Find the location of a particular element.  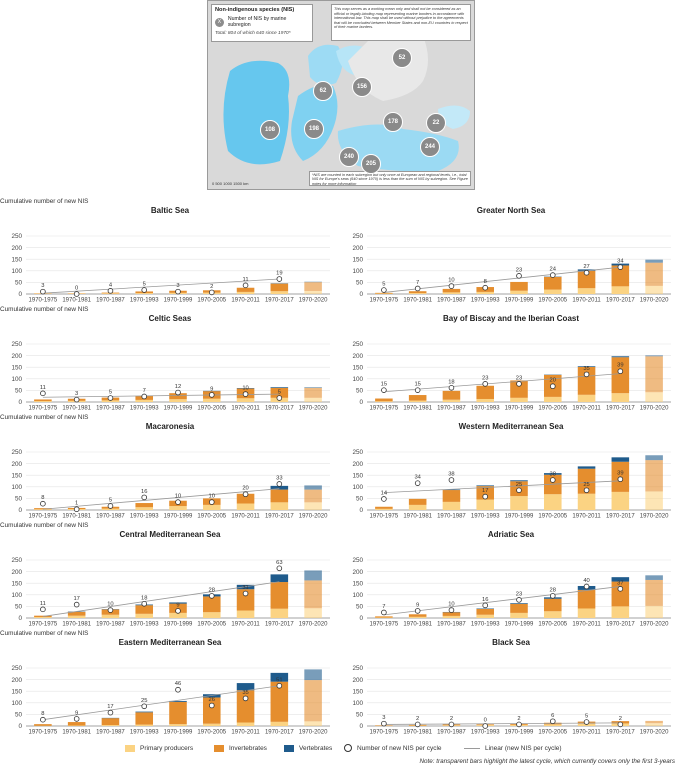

legend-vertebrates: Vertebrates is located at coordinates (308, 748).